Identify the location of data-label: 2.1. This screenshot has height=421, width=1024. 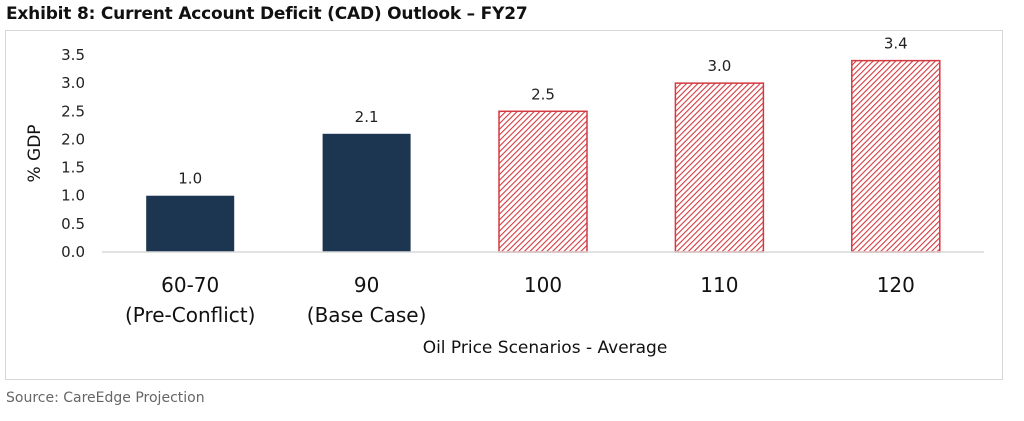
(367, 117).